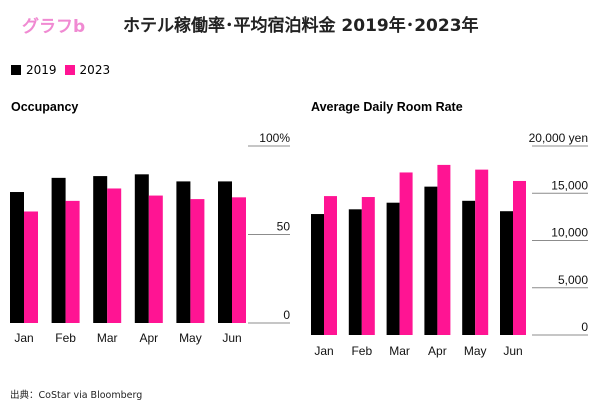  Describe the element at coordinates (114, 255) in the screenshot. I see `occupancy-bar-2023-mar` at that location.